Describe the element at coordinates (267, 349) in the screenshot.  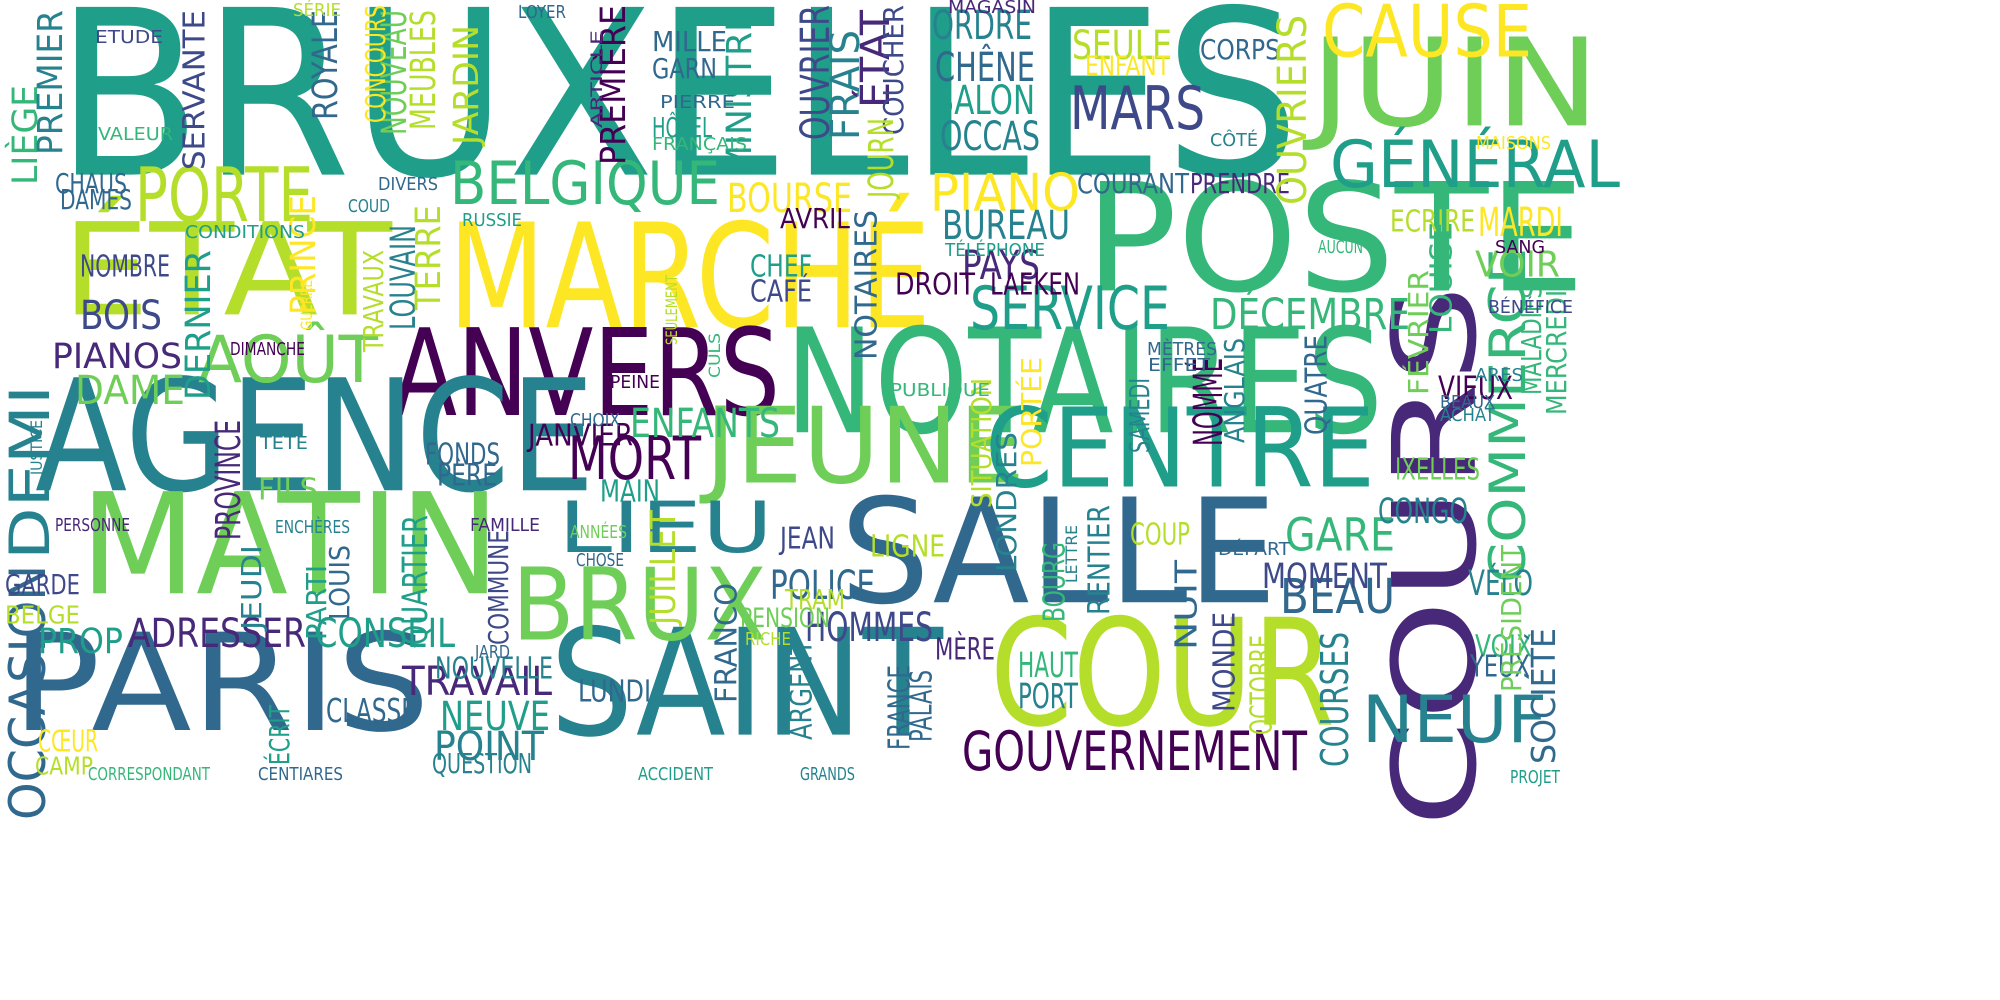
I see `word-dimanche: DIMANCHE` at that location.